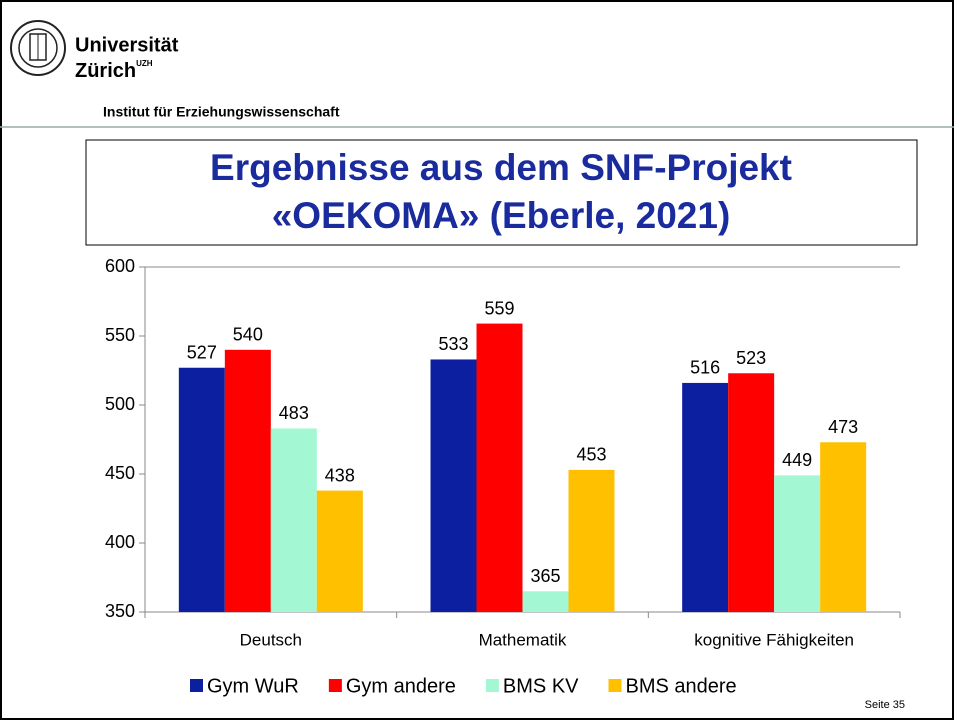  What do you see at coordinates (120, 335) in the screenshot?
I see `y-tick-label: 550` at bounding box center [120, 335].